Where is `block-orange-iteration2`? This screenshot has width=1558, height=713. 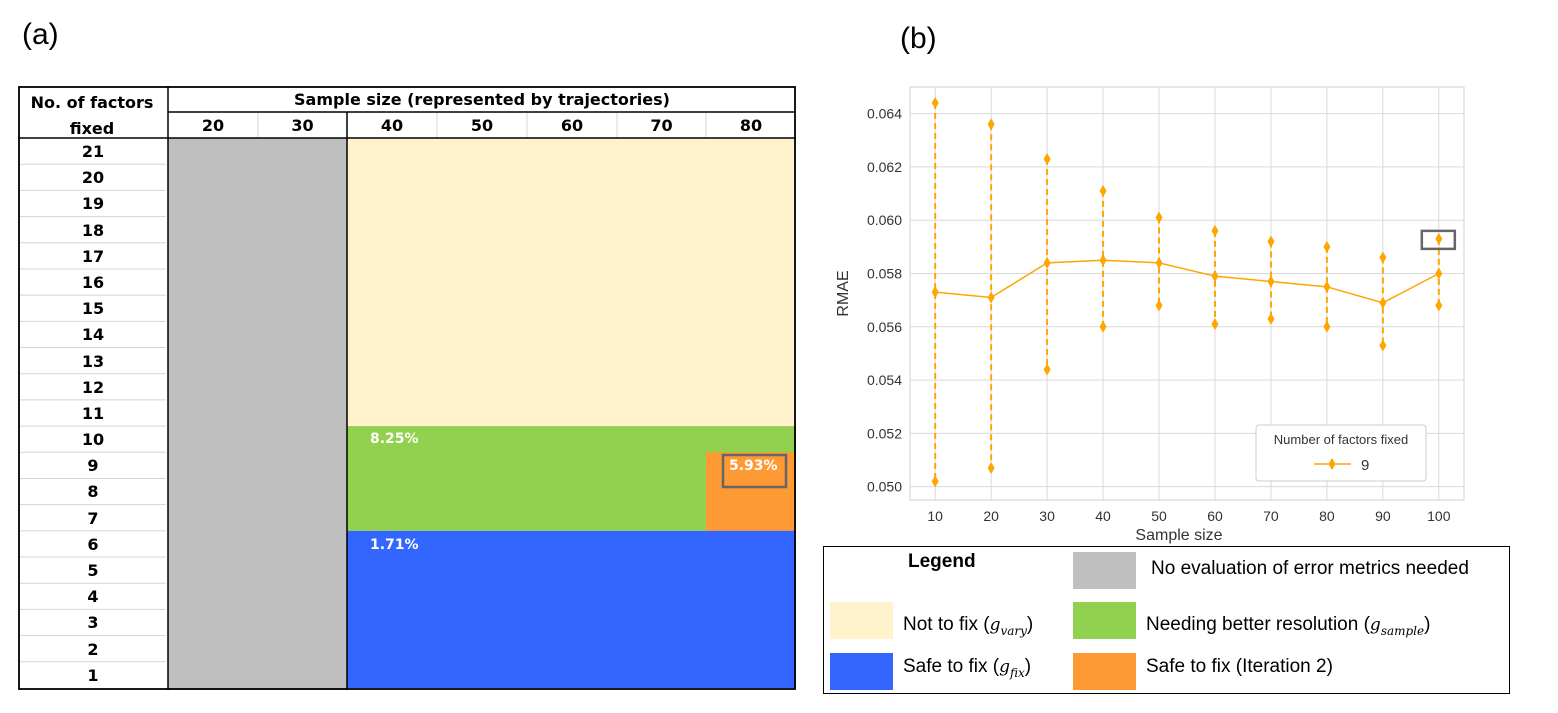 block-orange-iteration2 is located at coordinates (751, 491).